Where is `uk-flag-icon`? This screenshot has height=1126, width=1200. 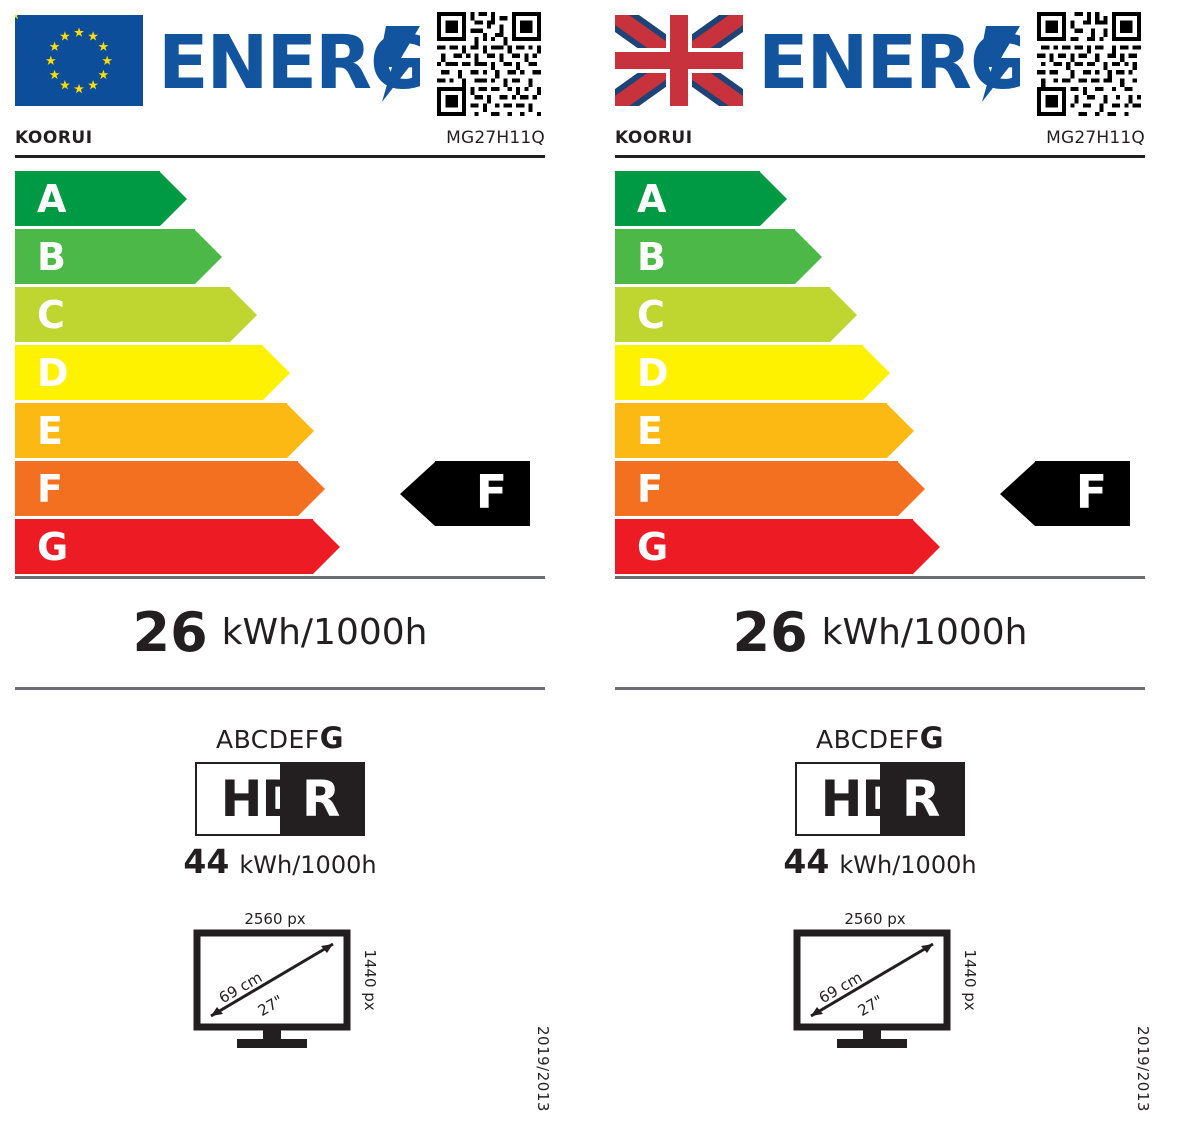 uk-flag-icon is located at coordinates (679, 60).